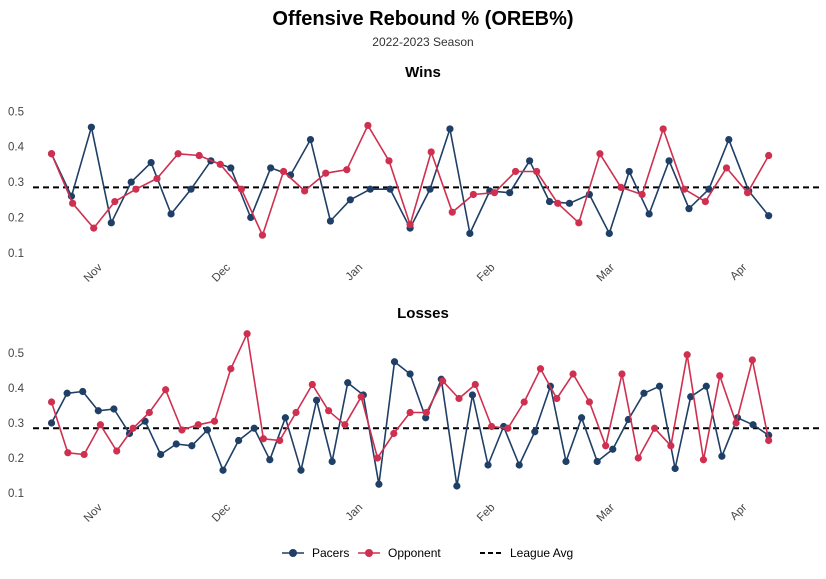 This screenshot has width=826, height=579. What do you see at coordinates (422, 42) in the screenshot?
I see `chart-subtitle: 2022-2023 Season` at bounding box center [422, 42].